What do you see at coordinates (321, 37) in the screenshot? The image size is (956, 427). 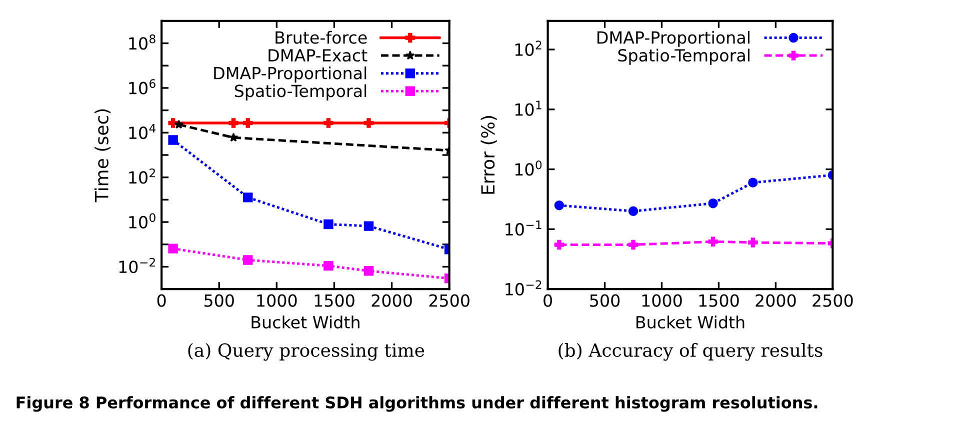 I see `legend-label: Brute-force` at bounding box center [321, 37].